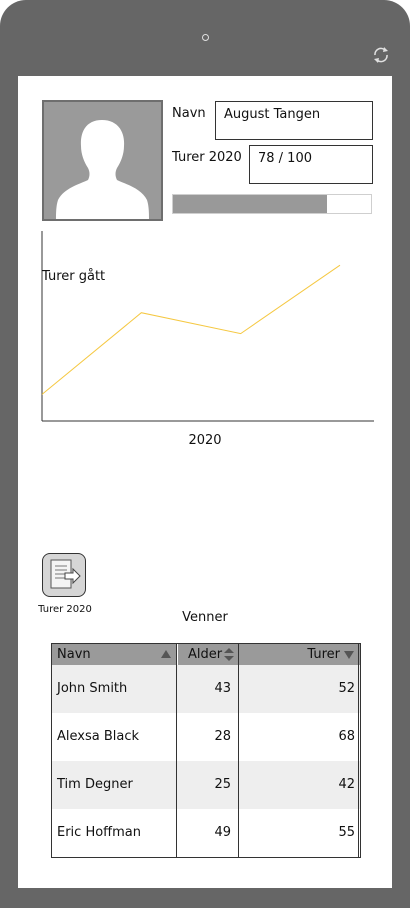 This screenshot has width=410, height=908. Describe the element at coordinates (222, 784) in the screenshot. I see `cell-age: 25` at that location.